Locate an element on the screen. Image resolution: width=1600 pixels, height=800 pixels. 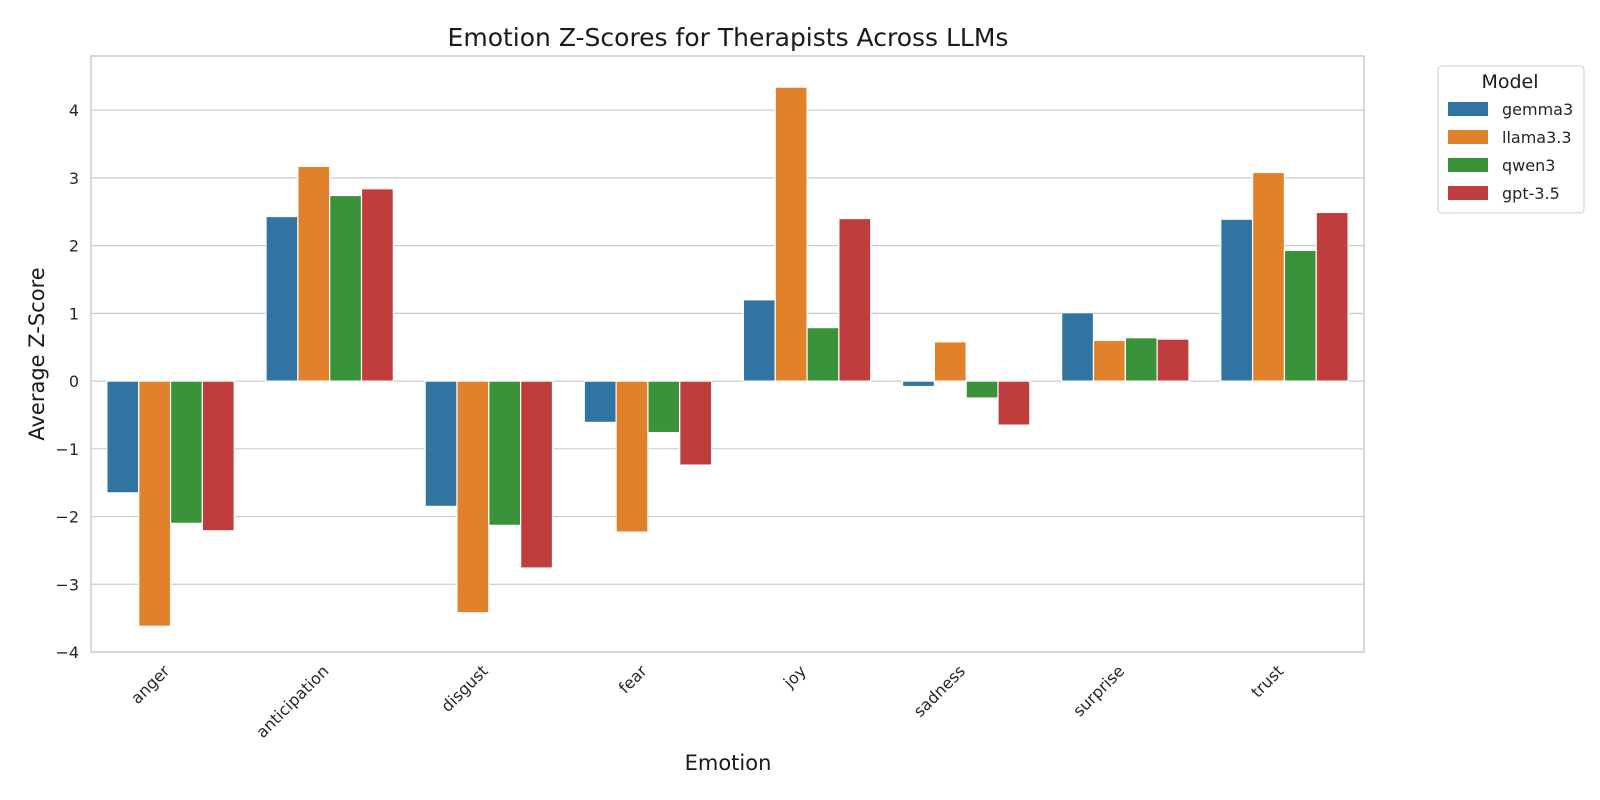
legend-label: qwen3 is located at coordinates (1528, 165).